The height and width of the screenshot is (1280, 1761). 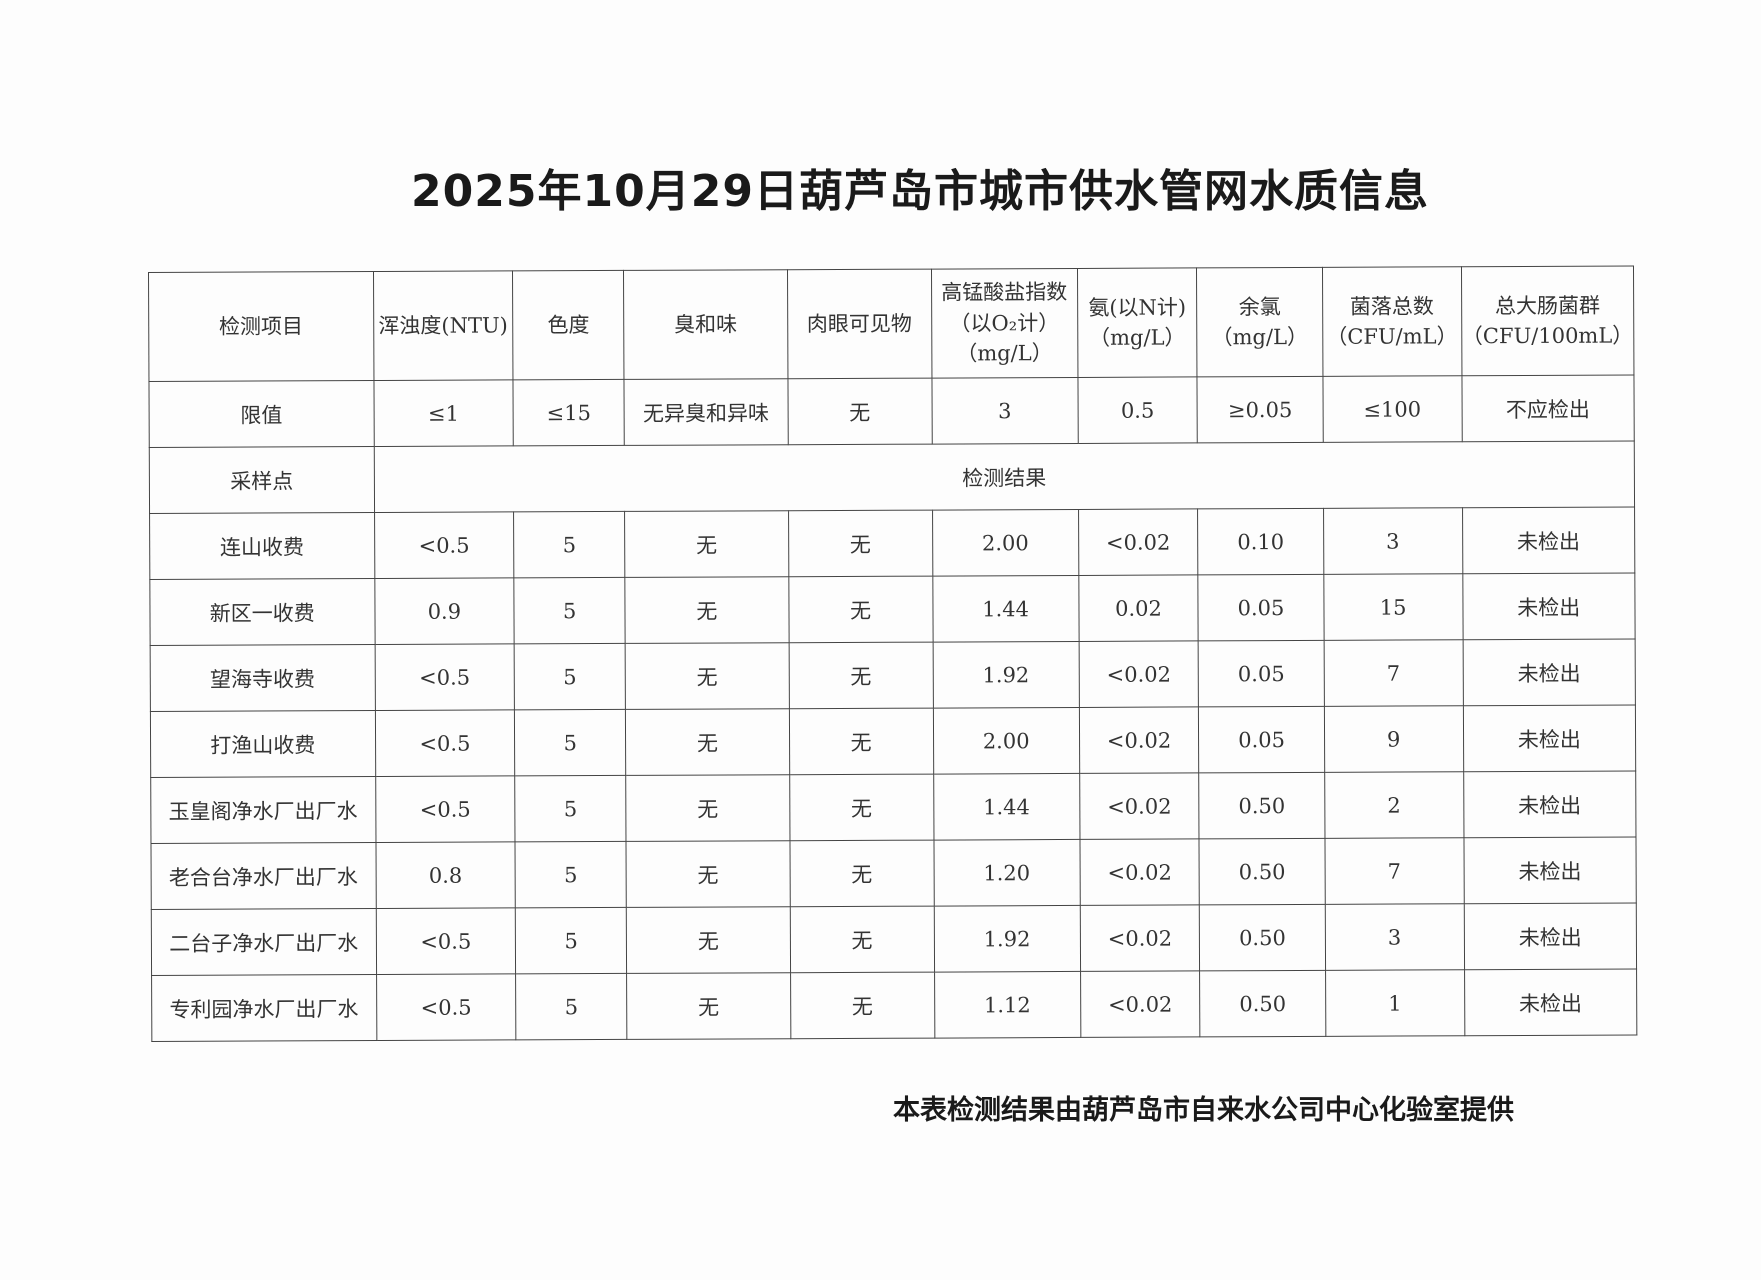 What do you see at coordinates (1393, 607) in the screenshot?
I see `result-cell: 15` at bounding box center [1393, 607].